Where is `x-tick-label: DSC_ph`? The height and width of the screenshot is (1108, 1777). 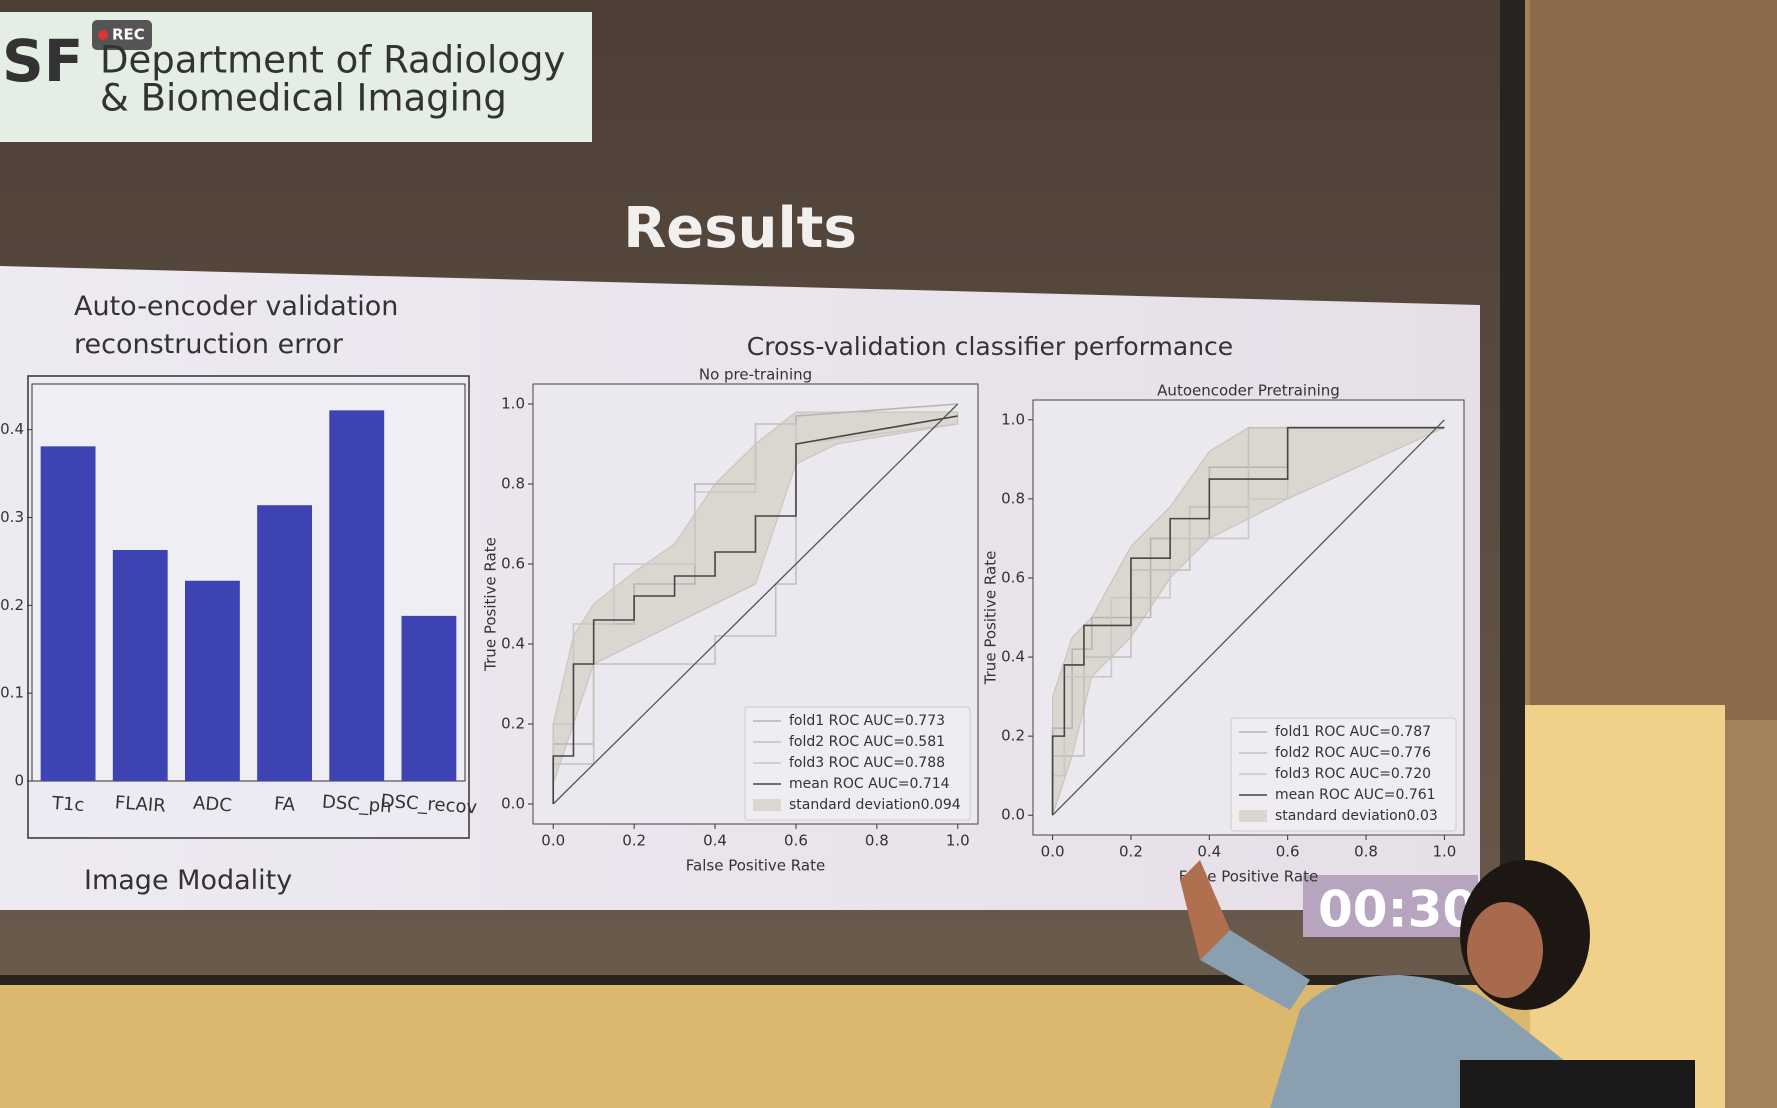 x-tick-label: DSC_ph is located at coordinates (356, 805).